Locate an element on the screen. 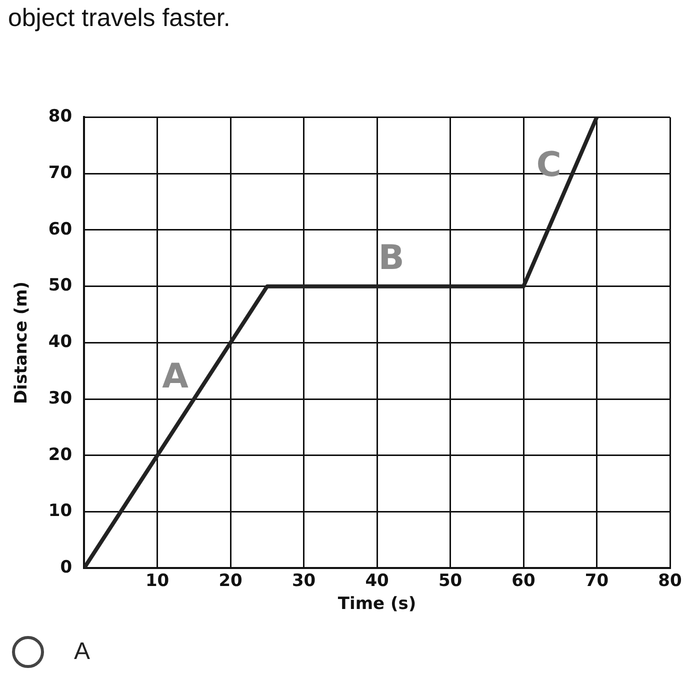 This screenshot has width=688, height=680. y-axis-title: Distance (m) is located at coordinates (22, 342).